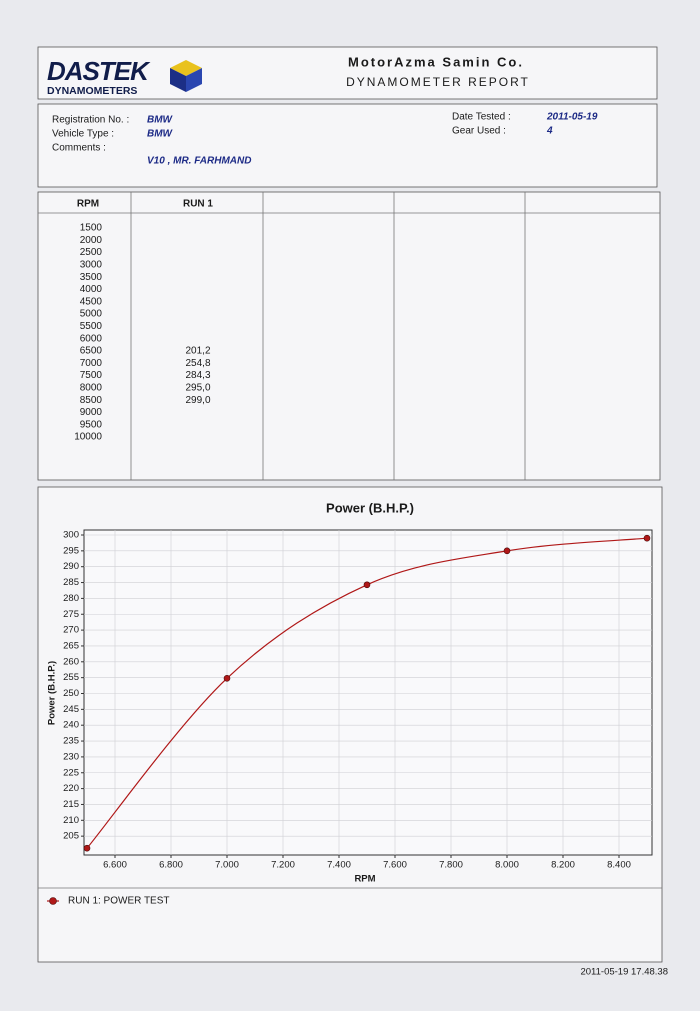  Describe the element at coordinates (91, 289) in the screenshot. I see `rpm-value: 4000` at that location.